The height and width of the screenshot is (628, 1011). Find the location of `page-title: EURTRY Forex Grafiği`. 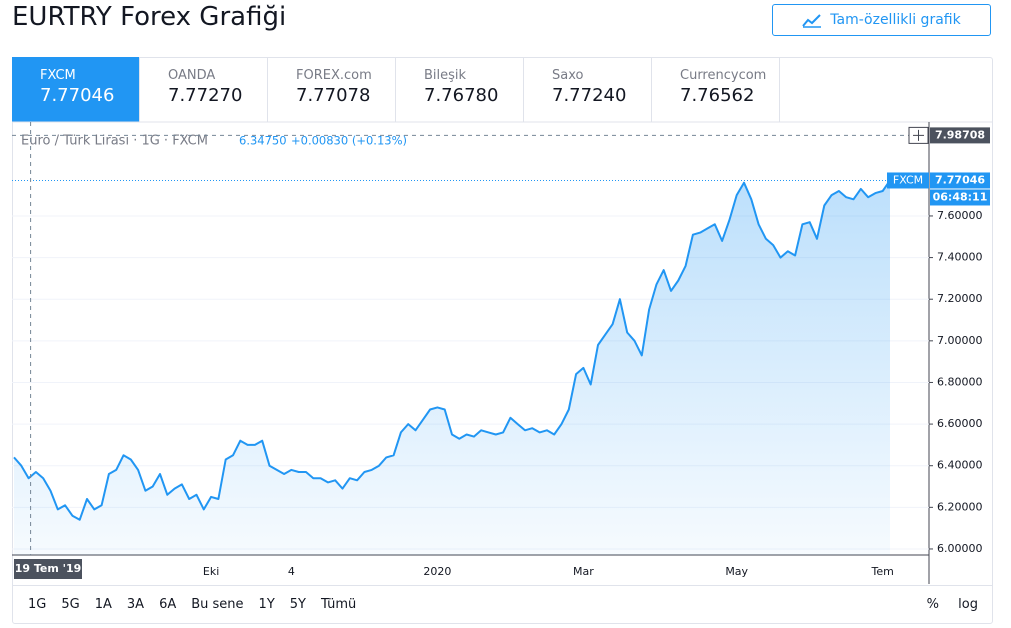

page-title: EURTRY Forex Grafiği is located at coordinates (149, 17).